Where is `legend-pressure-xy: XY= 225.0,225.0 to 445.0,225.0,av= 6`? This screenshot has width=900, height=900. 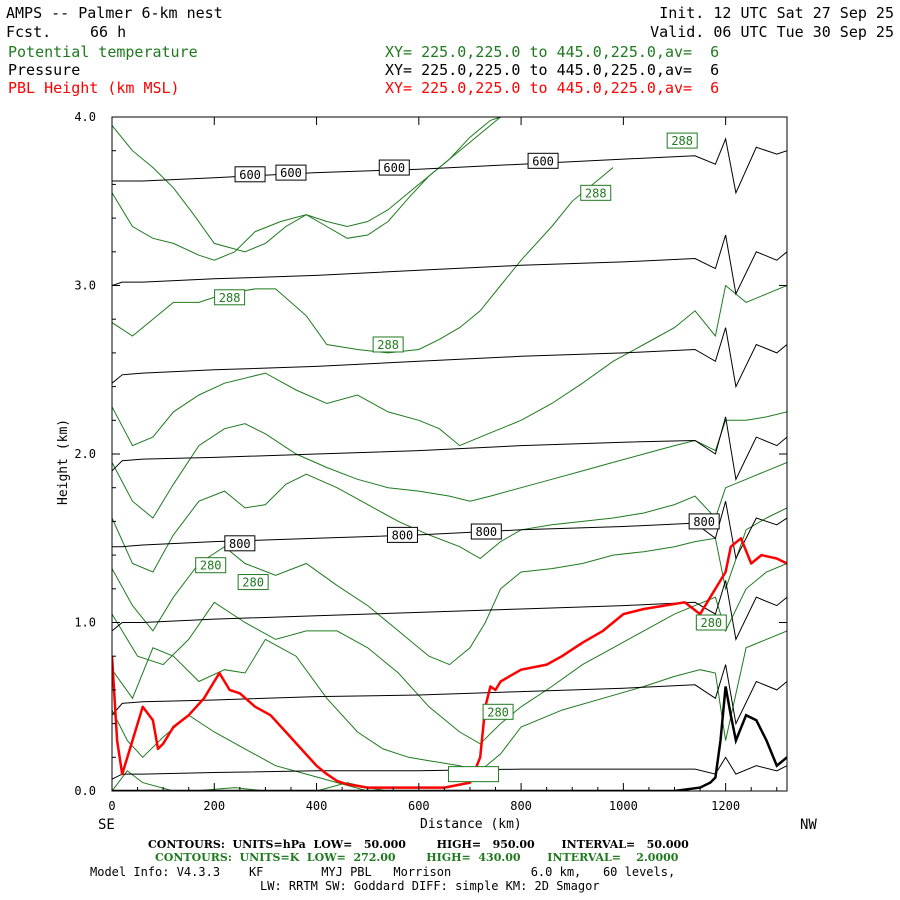 legend-pressure-xy: XY= 225.0,225.0 to 445.0,225.0,av= 6 is located at coordinates (552, 70).